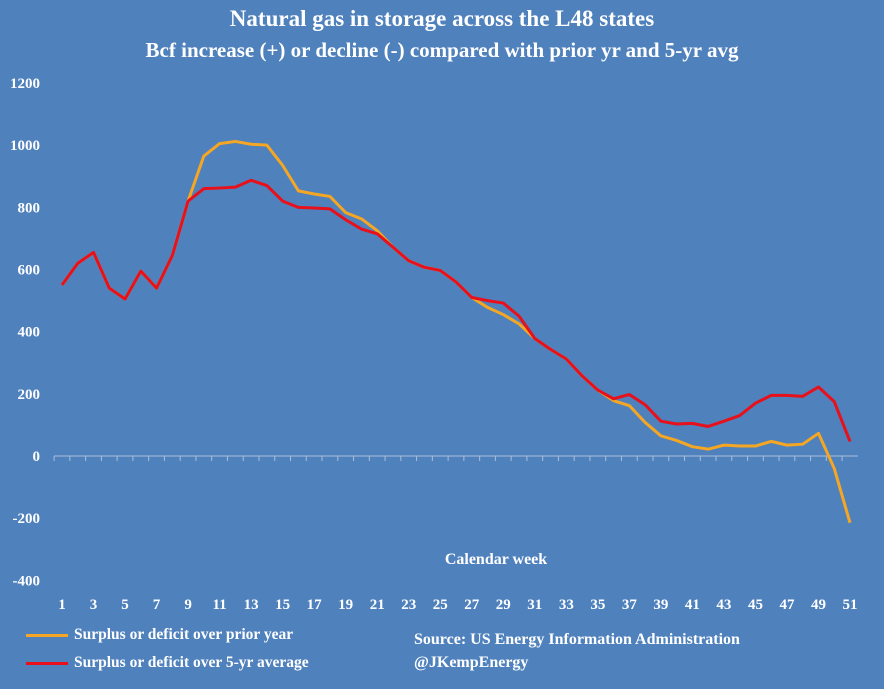 Image resolution: width=884 pixels, height=689 pixels. What do you see at coordinates (850, 605) in the screenshot?
I see `x-tick-label: 51` at bounding box center [850, 605].